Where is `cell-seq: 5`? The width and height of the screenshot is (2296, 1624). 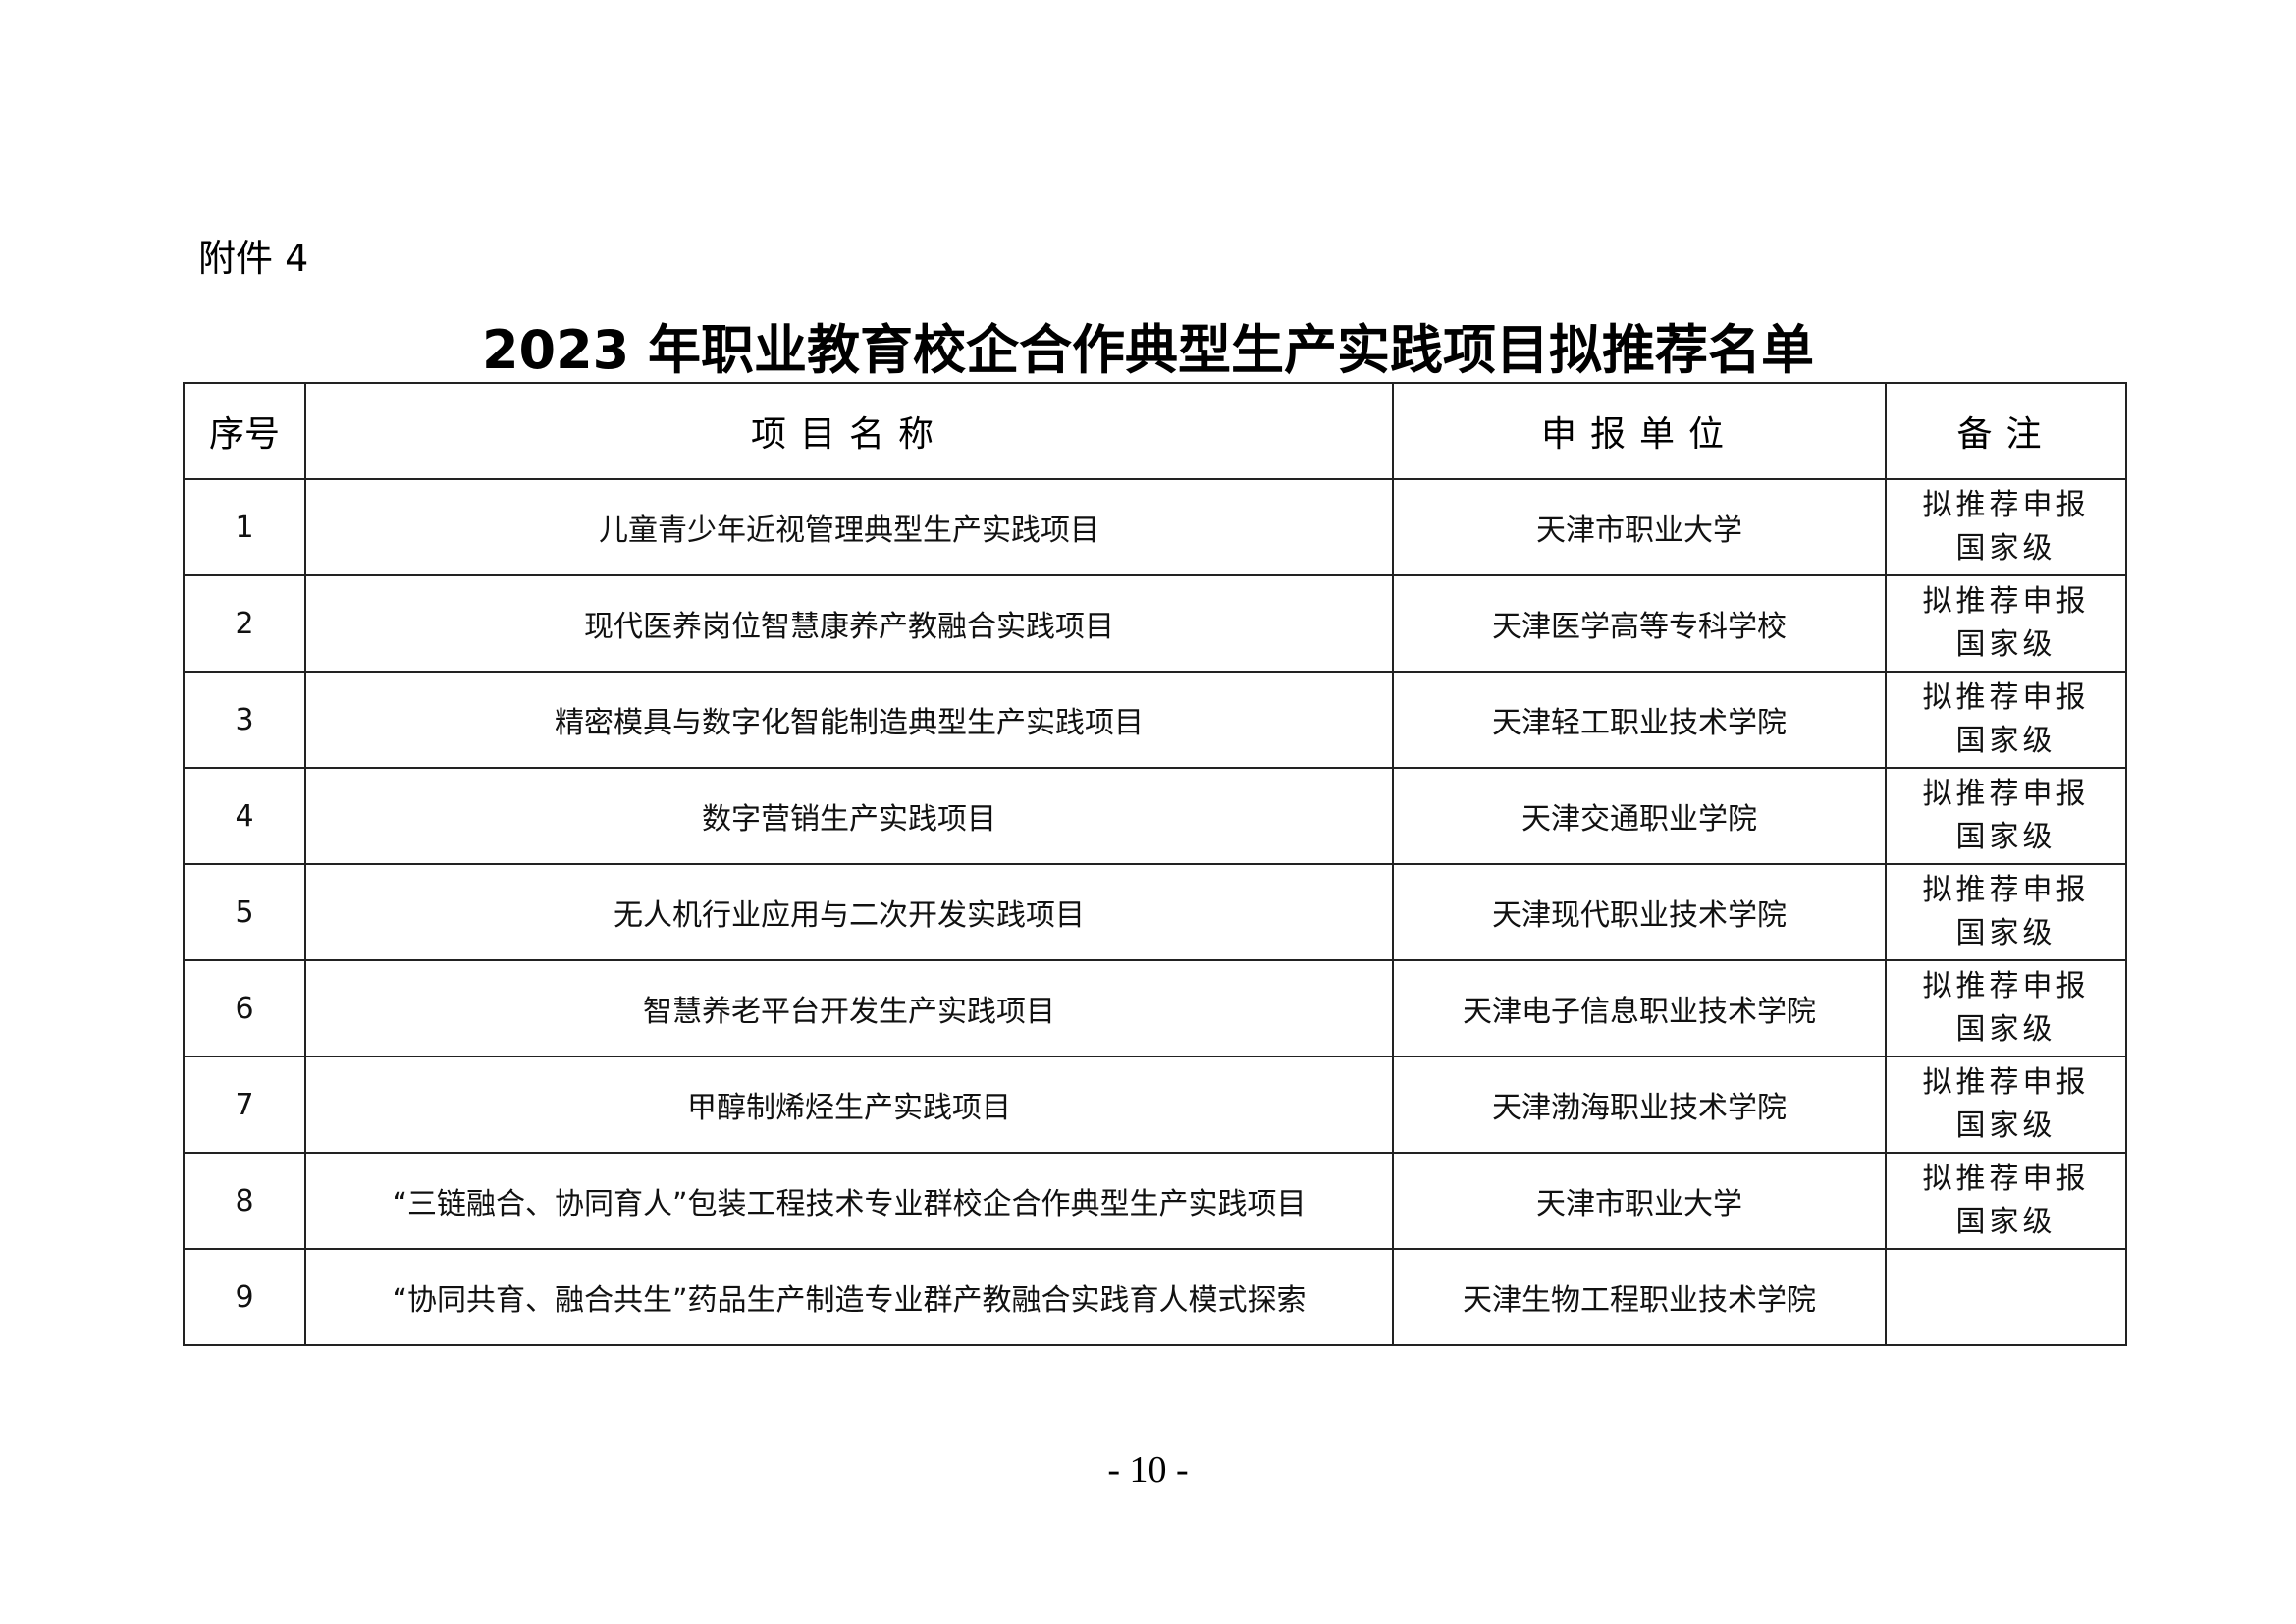
cell-seq: 5 is located at coordinates (245, 912).